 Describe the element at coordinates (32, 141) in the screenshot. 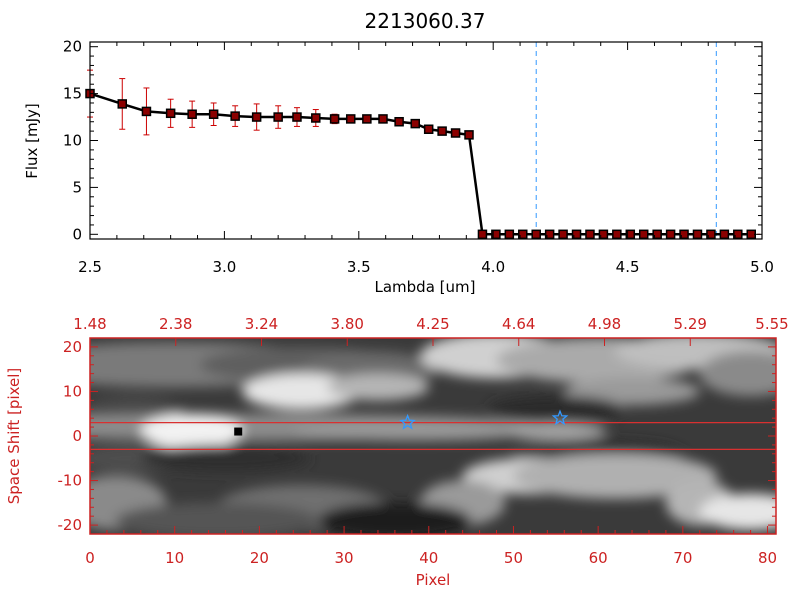

I see `y-axis-label: Flux [mJy]` at that location.